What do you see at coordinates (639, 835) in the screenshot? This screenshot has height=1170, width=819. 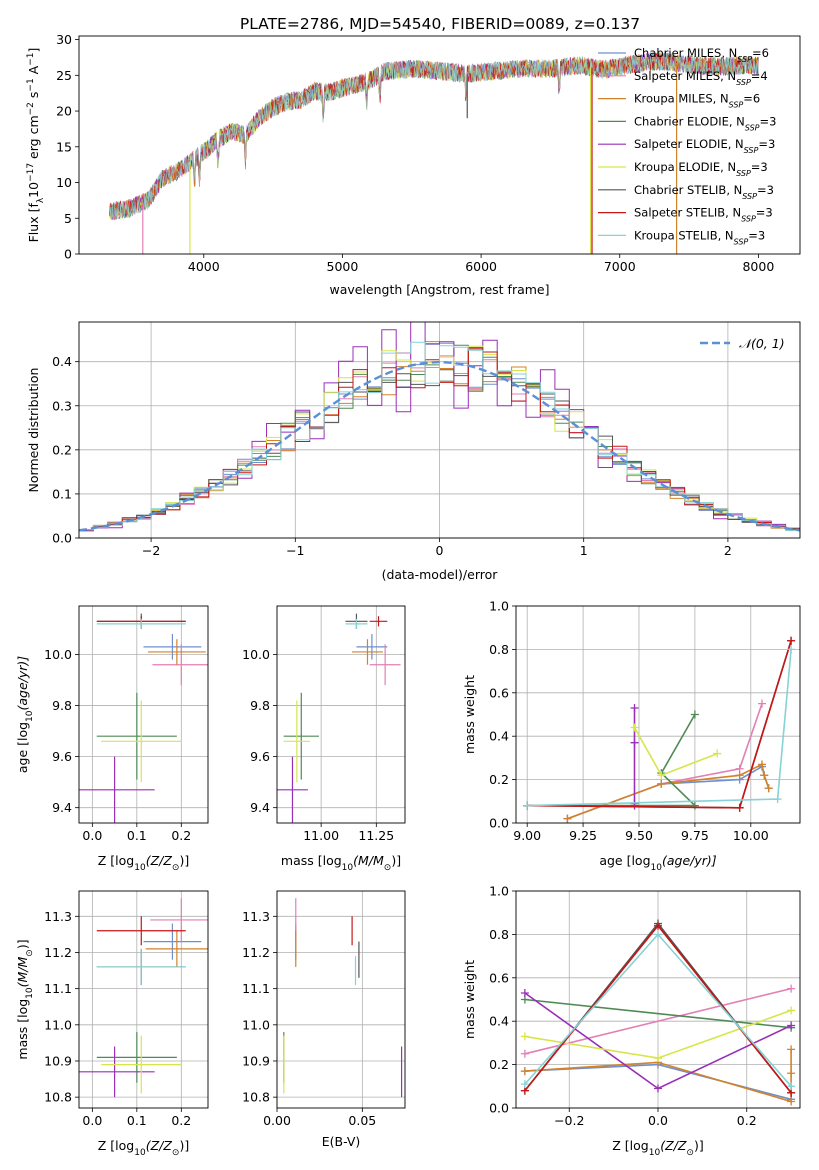 I see `x-tick-label: 9.50` at bounding box center [639, 835].